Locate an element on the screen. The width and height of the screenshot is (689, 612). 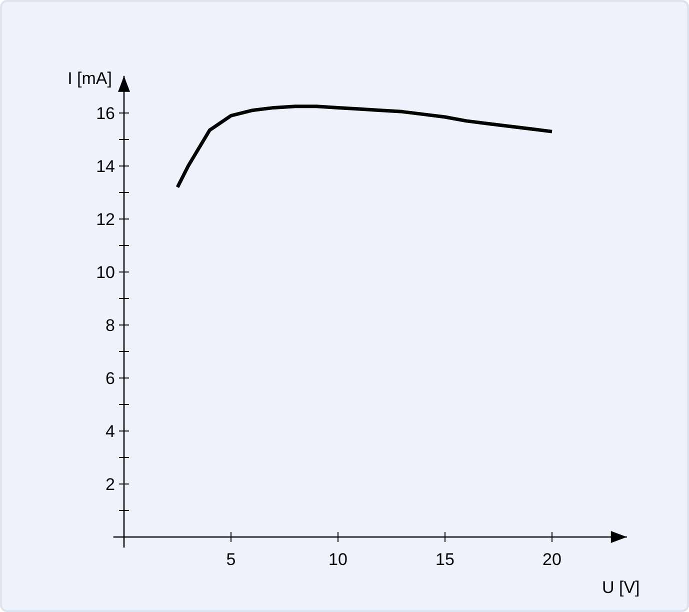
y-tick-label: 10 is located at coordinates (105, 272).